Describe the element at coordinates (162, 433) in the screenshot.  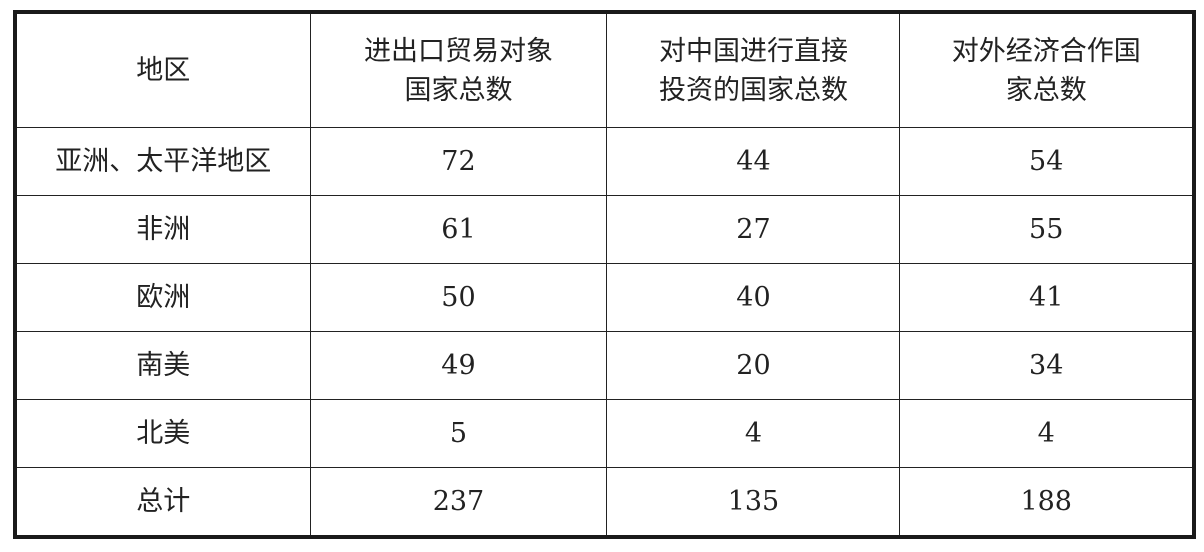
I see `cell-region: 北美` at that location.